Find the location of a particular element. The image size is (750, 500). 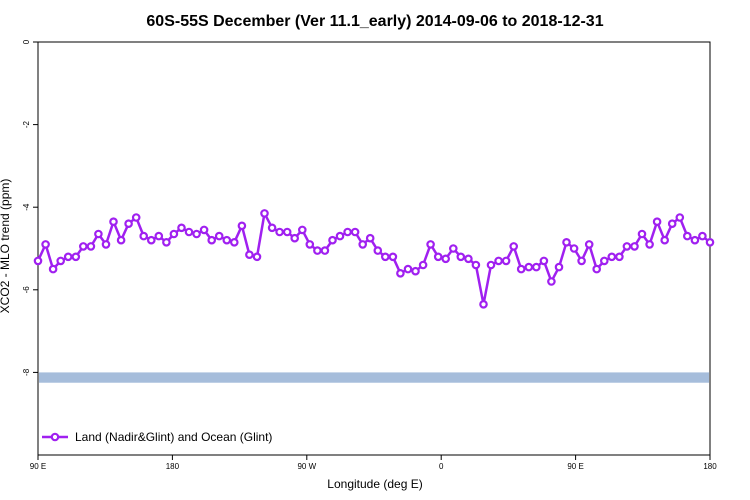

y-axis-label: XCO2 - MLO trend (ppm) is located at coordinates (6, 246).